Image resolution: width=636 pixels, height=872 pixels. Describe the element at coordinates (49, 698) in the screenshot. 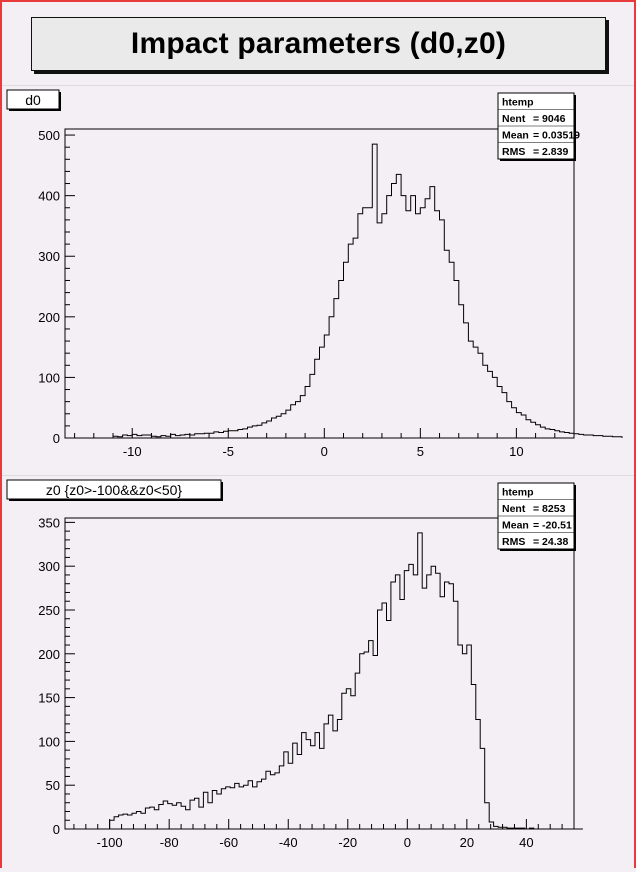

I see `y-tick-label: 150` at that location.